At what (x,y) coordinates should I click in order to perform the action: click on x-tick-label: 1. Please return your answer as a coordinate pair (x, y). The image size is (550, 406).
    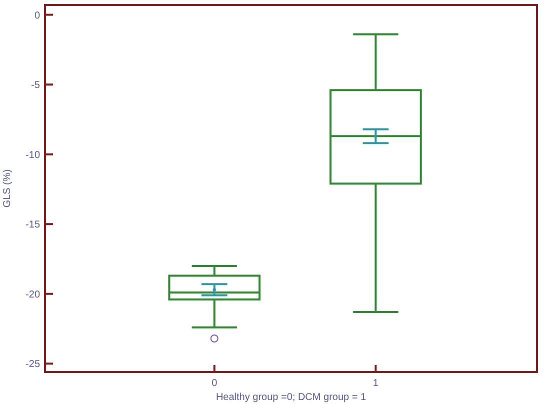
    Looking at the image, I should click on (375, 383).